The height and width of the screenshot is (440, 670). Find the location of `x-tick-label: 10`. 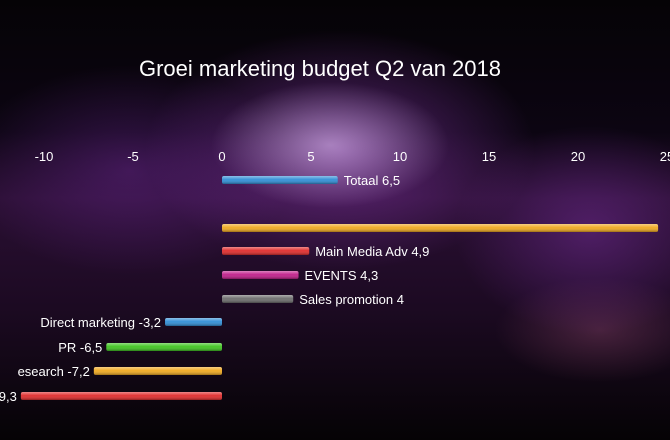

x-tick-label: 10 is located at coordinates (400, 156).